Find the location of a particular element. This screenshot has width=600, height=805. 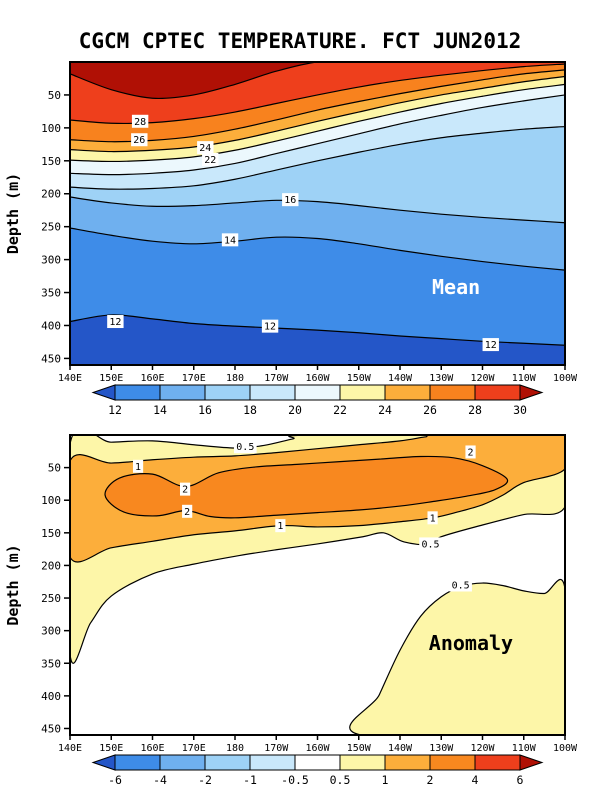

x-tick-label: 160E is located at coordinates (152, 378).